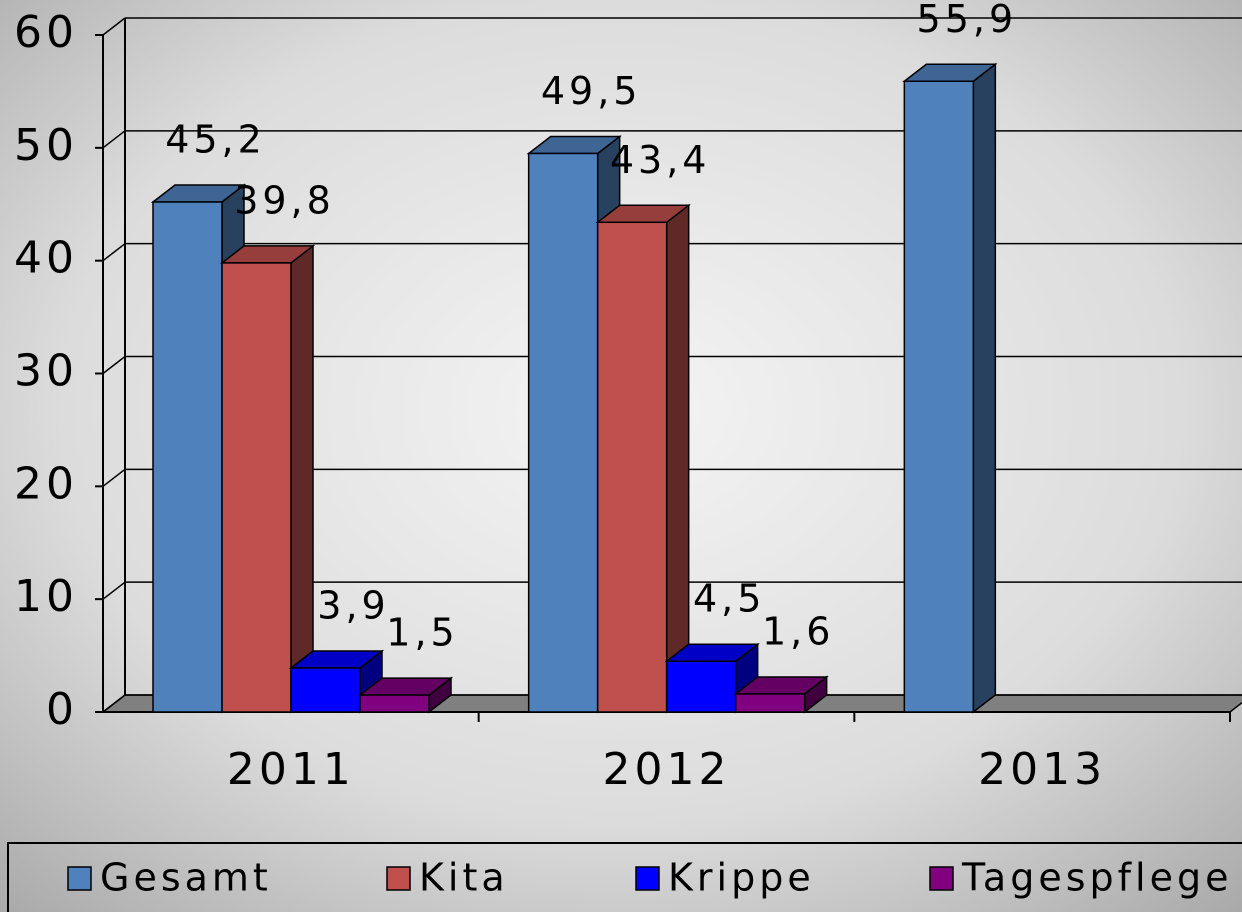  Describe the element at coordinates (46, 483) in the screenshot. I see `y-tick-label: 20` at that location.